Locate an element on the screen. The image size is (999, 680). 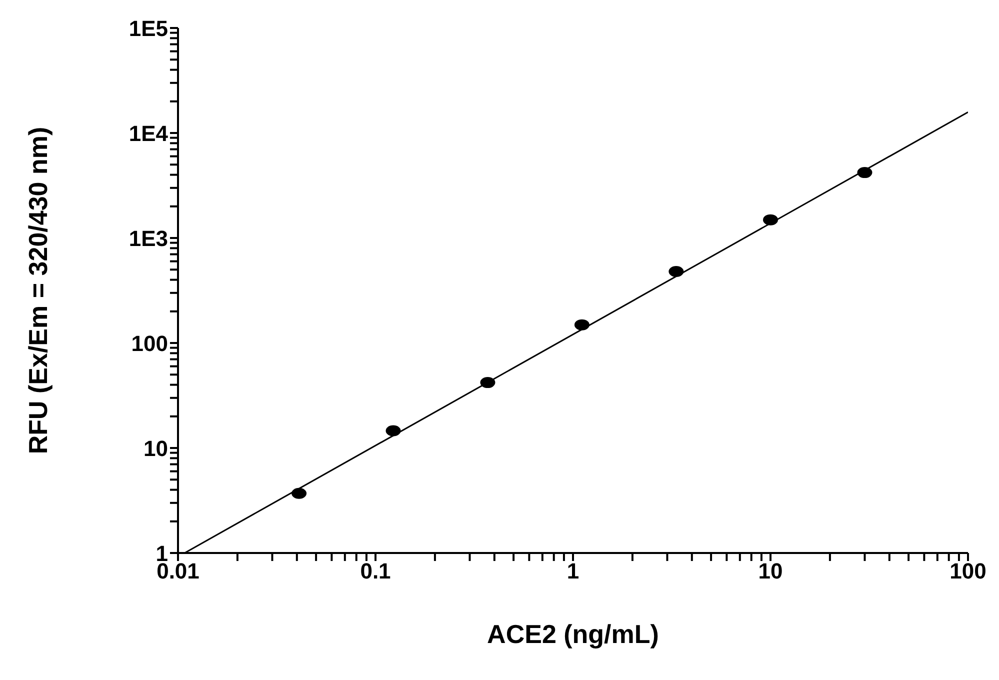
x-tick-label: 100 is located at coordinates (968, 571).